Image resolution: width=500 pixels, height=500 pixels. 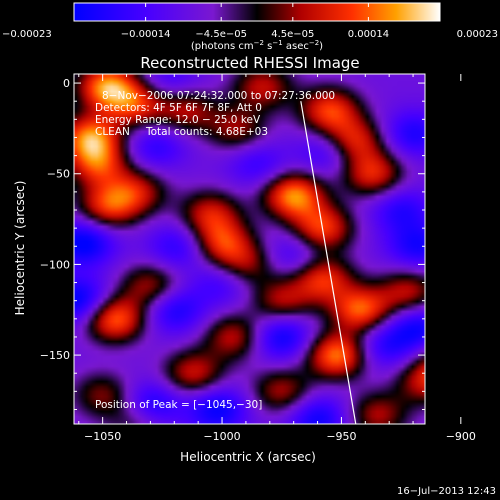 What do you see at coordinates (341, 436) in the screenshot?
I see `x-tick-label: −950` at bounding box center [341, 436].